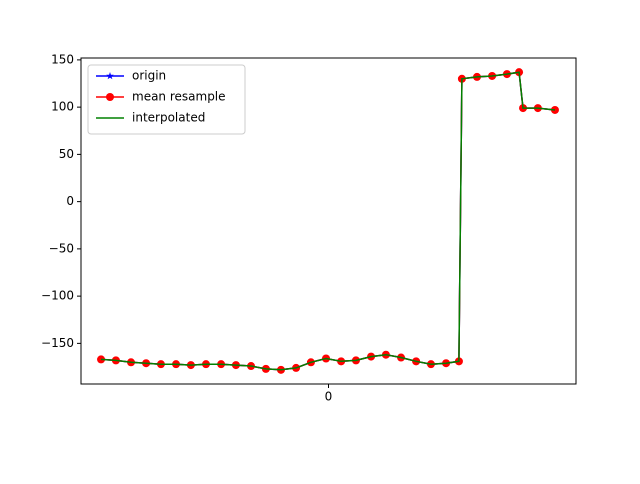 The image size is (640, 484). I want to click on legend-box, so click(166, 99).